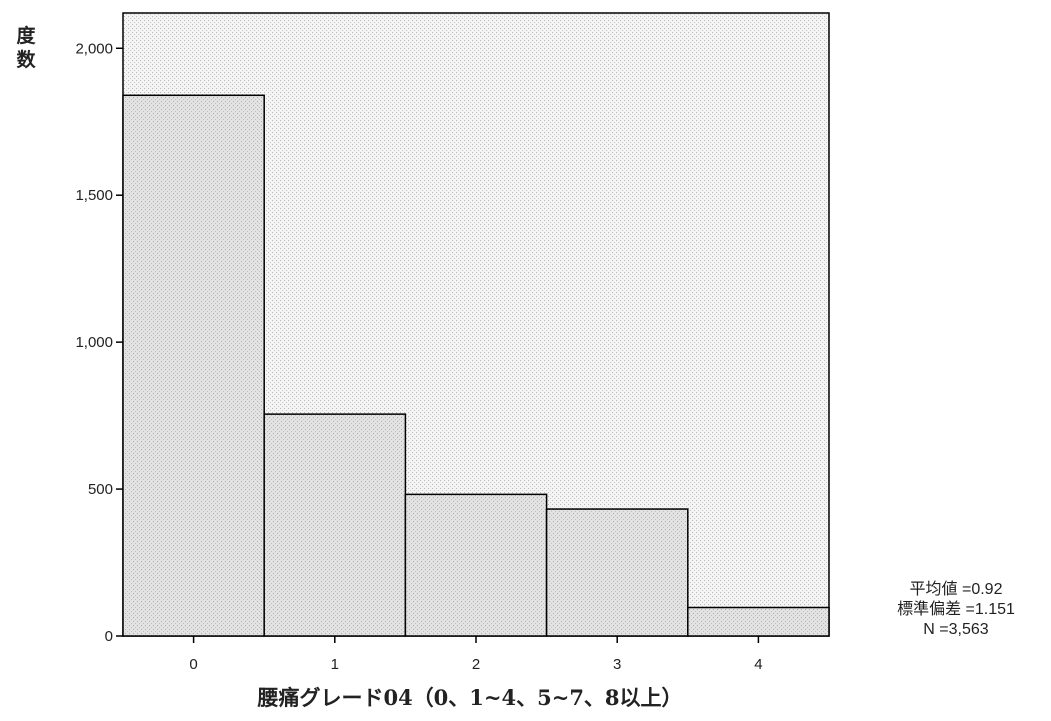 This screenshot has height=721, width=1051. Describe the element at coordinates (956, 589) in the screenshot. I see `stats-mean: 平均値 =0.92` at that location.